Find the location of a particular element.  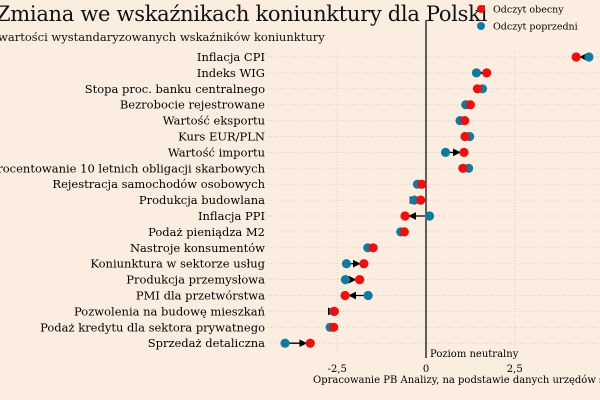

category-label: Podaż pieniądza M2 is located at coordinates (206, 232).